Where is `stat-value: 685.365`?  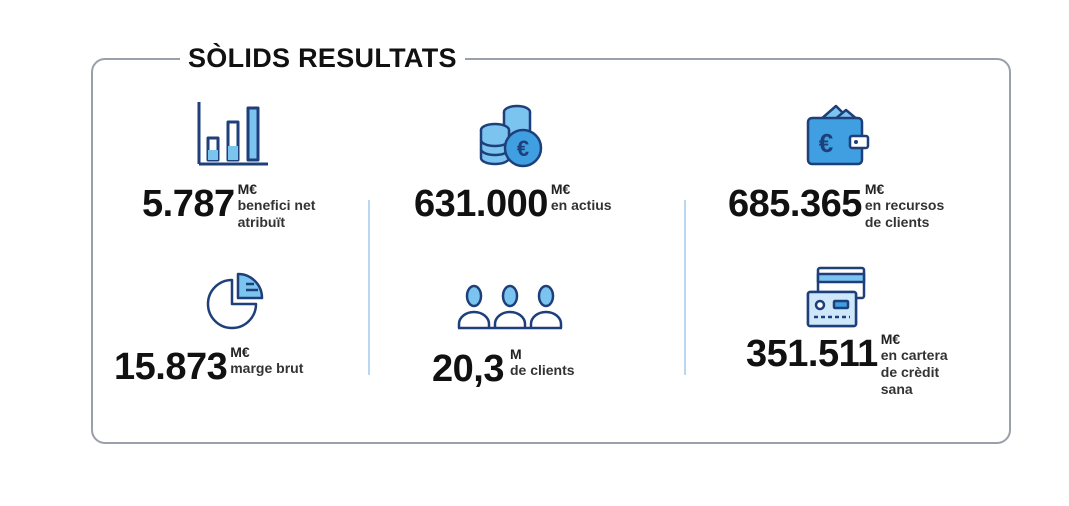 stat-value: 685.365 is located at coordinates (795, 204).